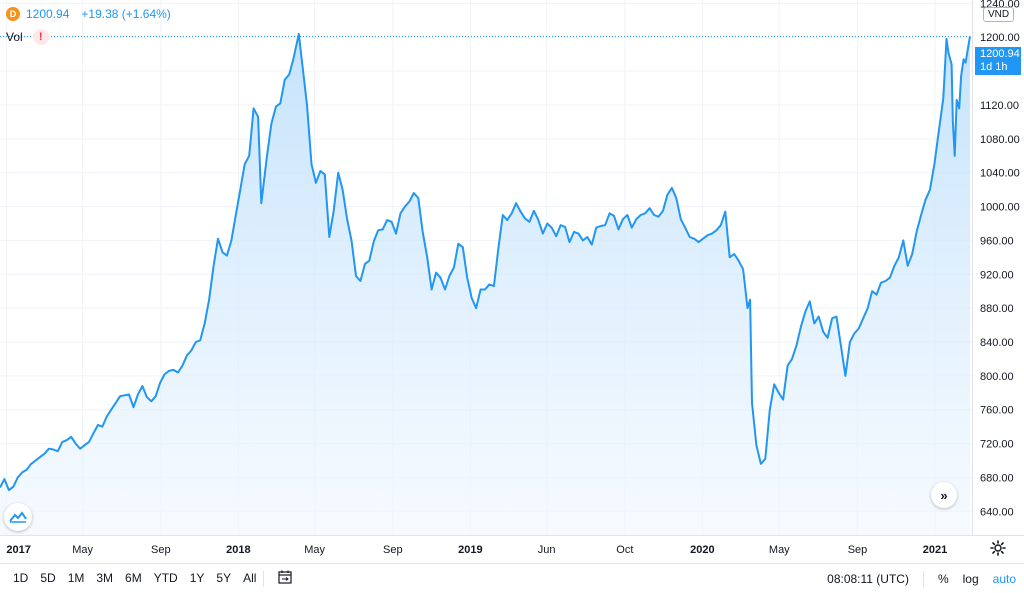 This screenshot has height=593, width=1024. I want to click on y-tick-label: 1000.00, so click(1000, 208).